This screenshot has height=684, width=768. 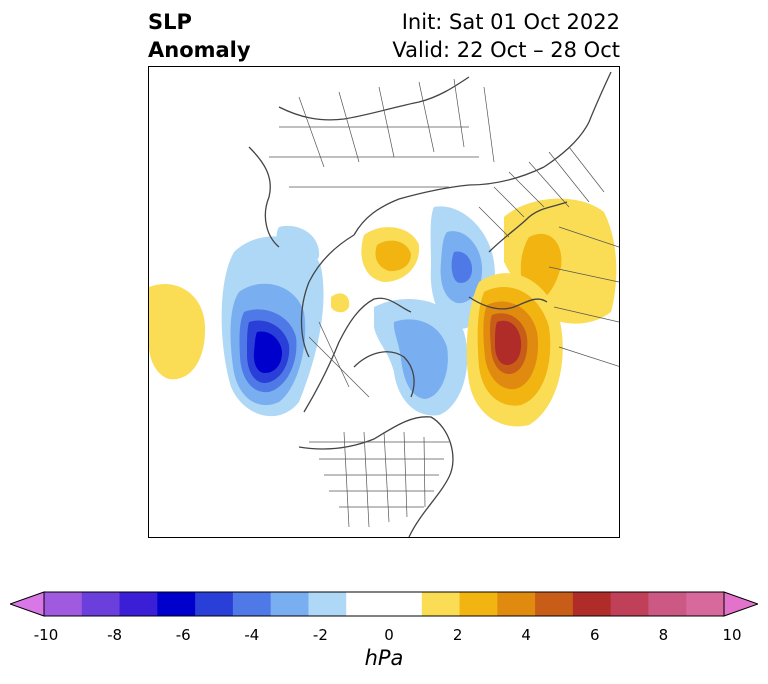 What do you see at coordinates (526, 635) in the screenshot?
I see `colorbar-tick-label: 4` at bounding box center [526, 635].